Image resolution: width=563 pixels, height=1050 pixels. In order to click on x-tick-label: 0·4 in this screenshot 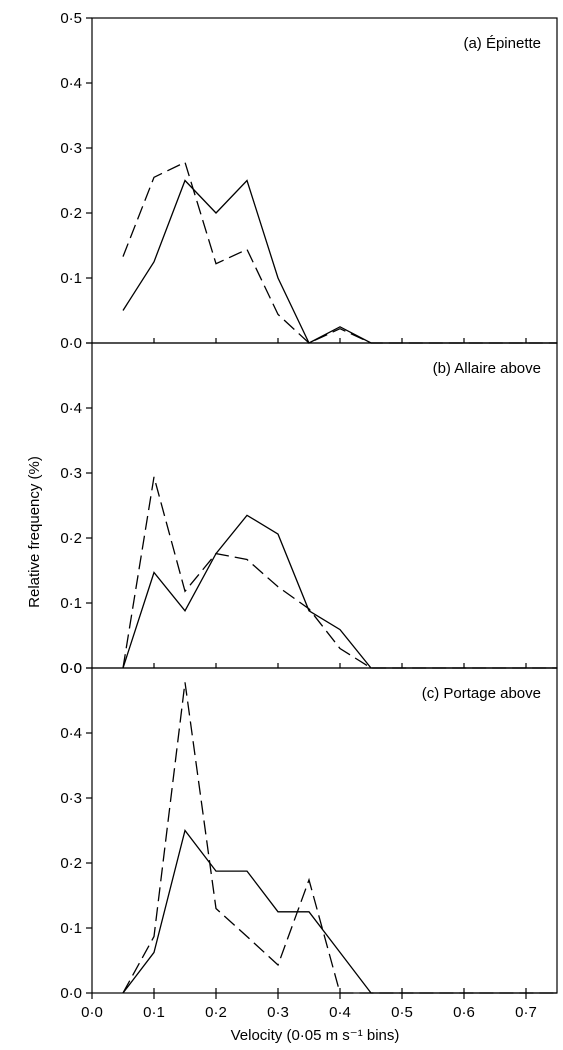, I will do `click(340, 1012)`.